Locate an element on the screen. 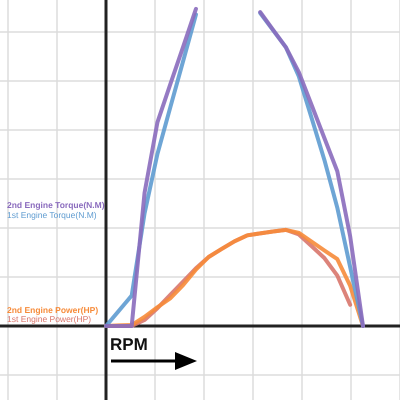 Image resolution: width=400 pixels, height=400 pixels. text: 1st Engine Torque(N.M) is located at coordinates (52, 215).